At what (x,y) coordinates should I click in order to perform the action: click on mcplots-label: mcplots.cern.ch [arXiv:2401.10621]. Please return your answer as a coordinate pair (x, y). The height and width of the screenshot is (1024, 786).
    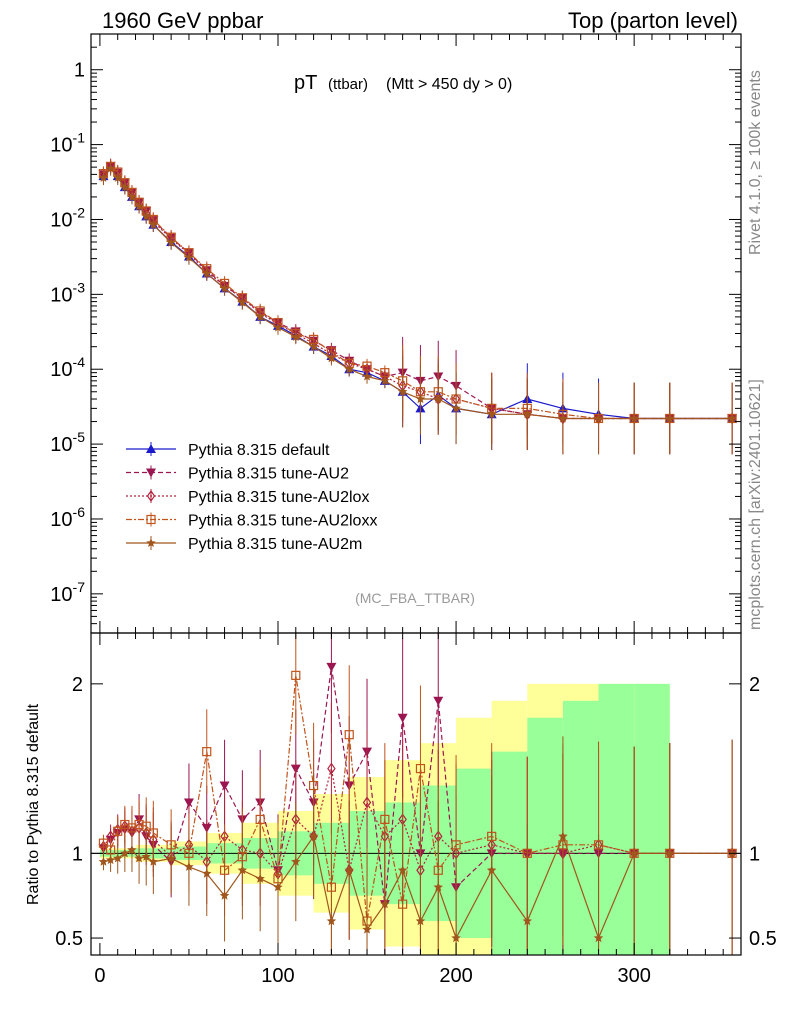
    Looking at the image, I should click on (755, 504).